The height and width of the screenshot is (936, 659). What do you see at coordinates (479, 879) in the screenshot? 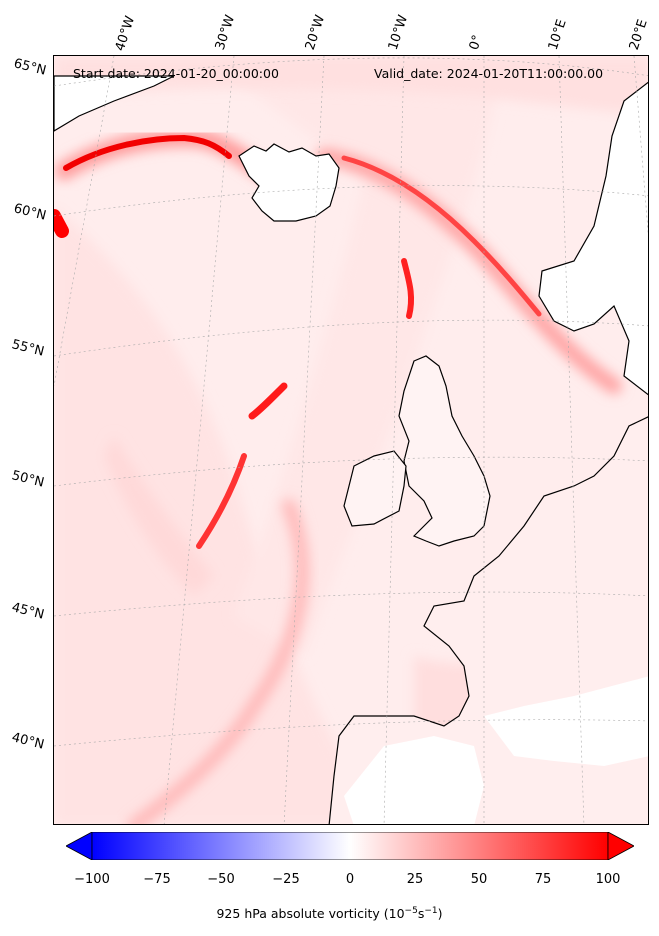
I see `colorbar-tick: 50` at bounding box center [479, 879].